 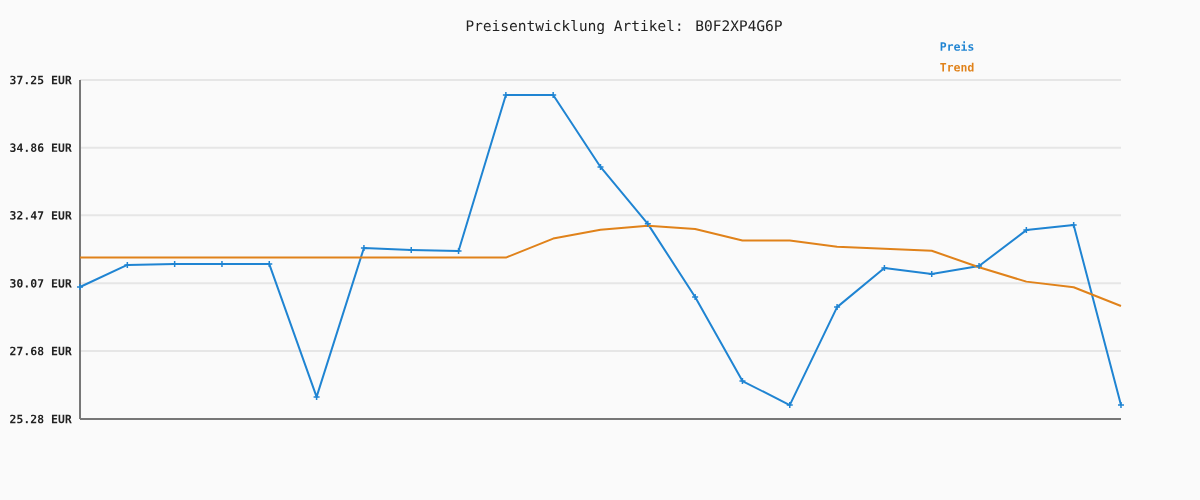 I want to click on y-tick-label: 37.25 EUR, so click(x=41, y=80).